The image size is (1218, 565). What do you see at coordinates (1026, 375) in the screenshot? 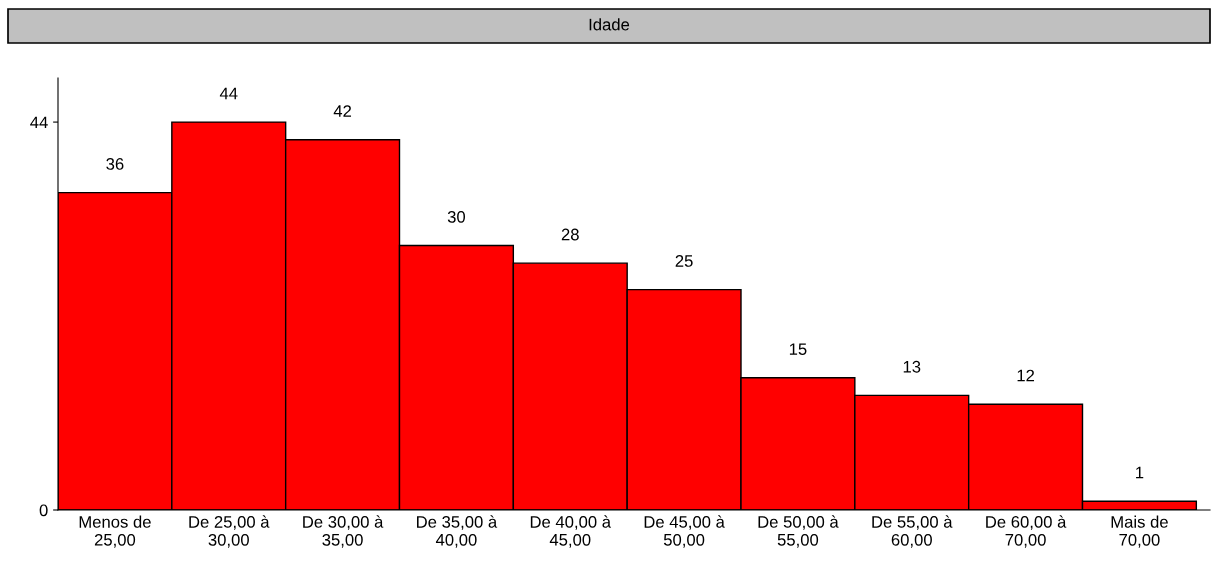
I see `data-label: 12` at bounding box center [1026, 375].